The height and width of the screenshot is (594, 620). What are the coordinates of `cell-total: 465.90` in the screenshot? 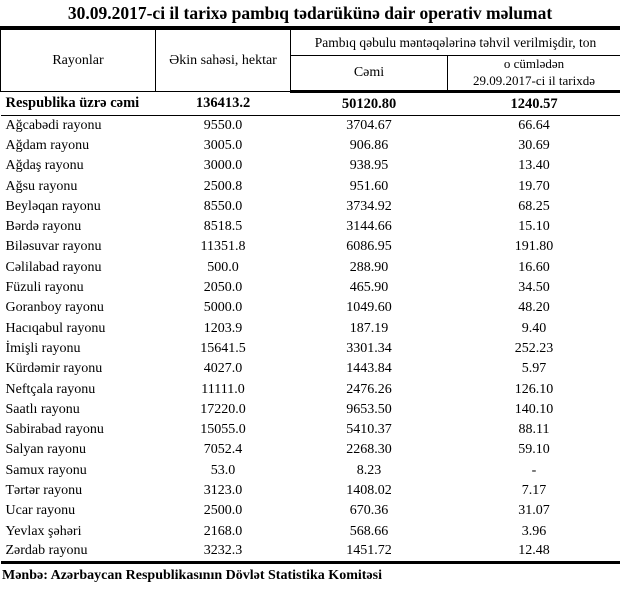 It's located at (369, 288).